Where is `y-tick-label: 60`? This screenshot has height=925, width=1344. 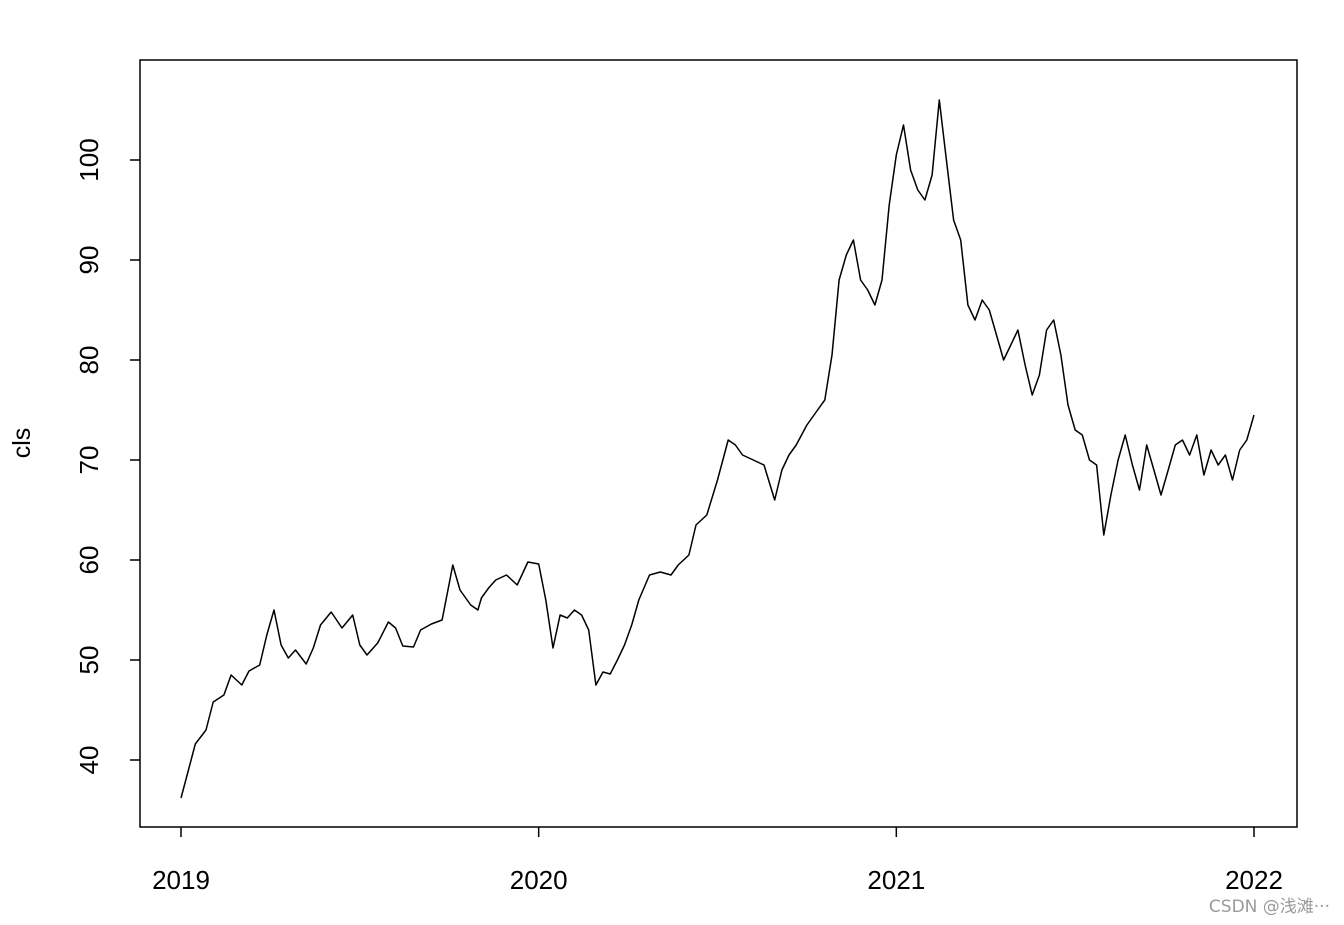
y-tick-label: 60 is located at coordinates (89, 560).